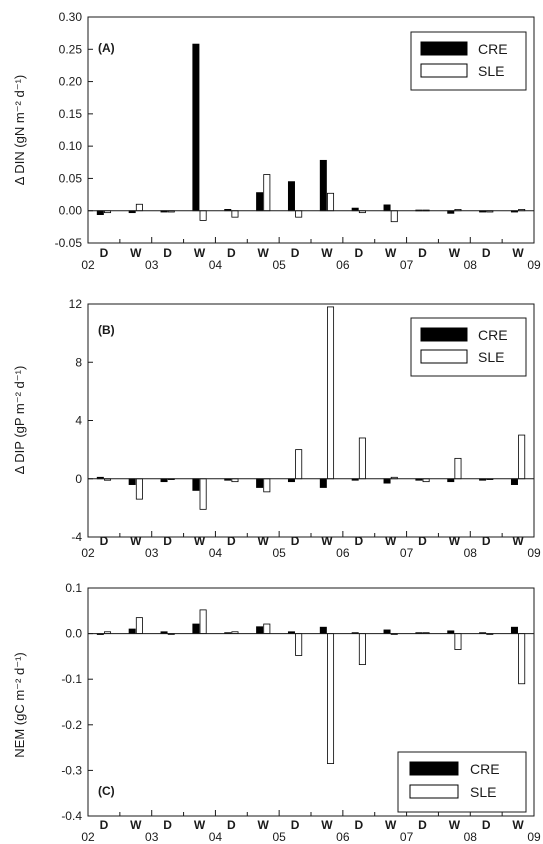 Image resolution: width=543 pixels, height=844 pixels. What do you see at coordinates (71, 770) in the screenshot?
I see `y-tick-label: -0.3` at bounding box center [71, 770].